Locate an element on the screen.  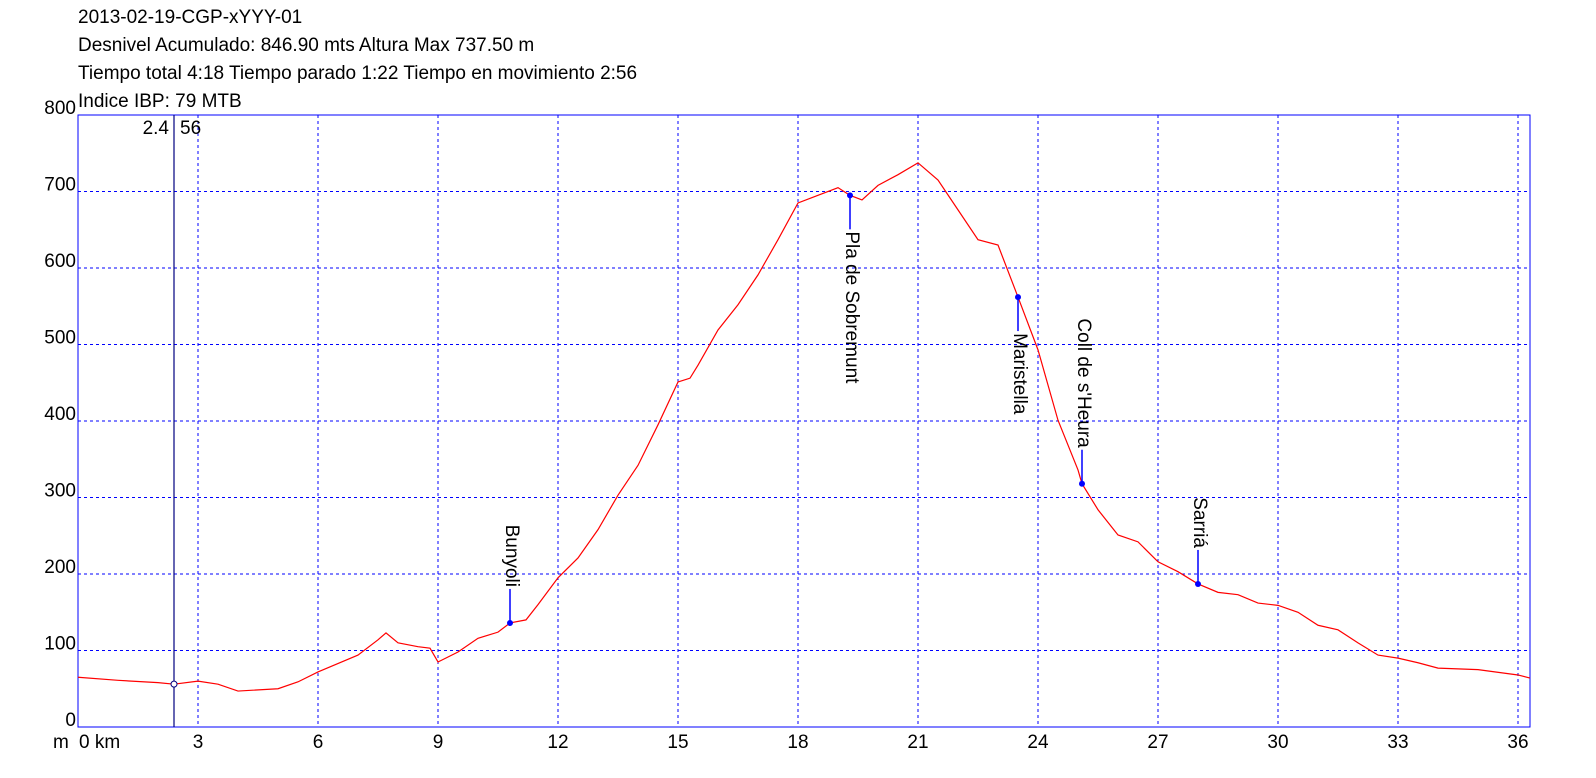
cursor-point is located at coordinates (174, 684).